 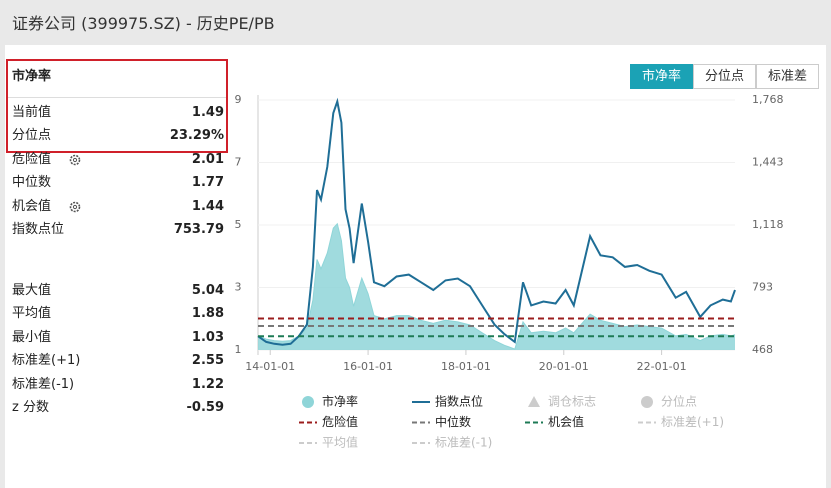 I want to click on stat-value: -0.59, so click(x=205, y=407).